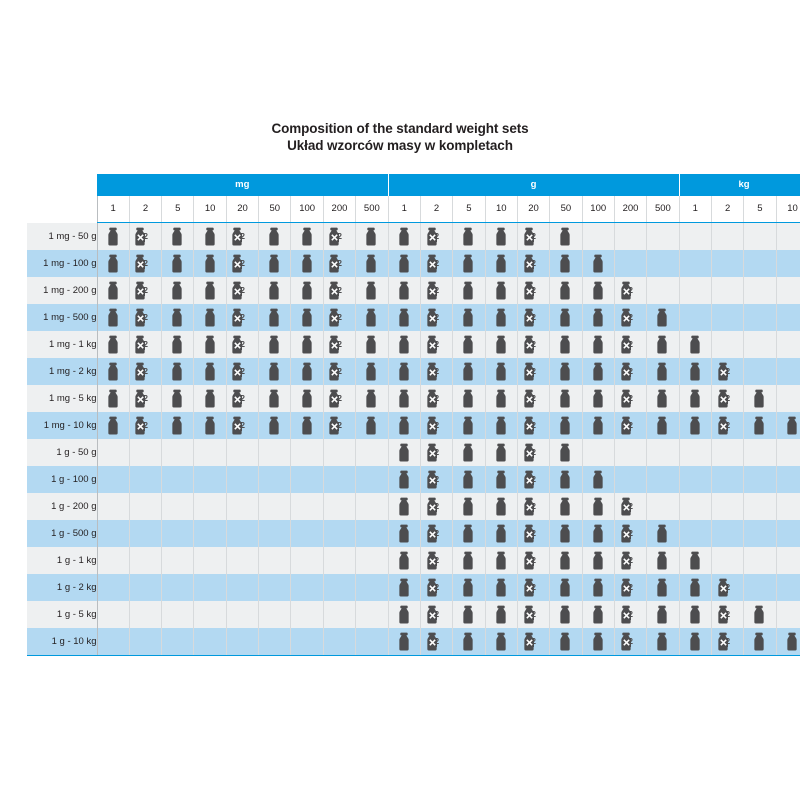 Image resolution: width=800 pixels, height=800 pixels. What do you see at coordinates (437, 209) in the screenshot?
I see `header-unit-10: 2` at bounding box center [437, 209].